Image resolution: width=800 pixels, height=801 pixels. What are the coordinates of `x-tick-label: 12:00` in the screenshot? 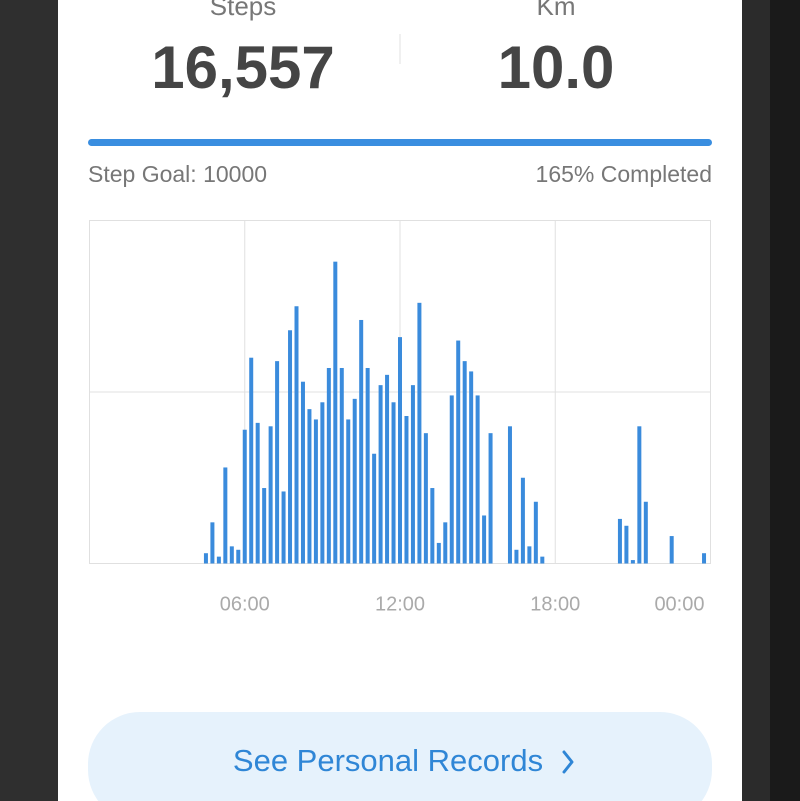 It's located at (400, 604).